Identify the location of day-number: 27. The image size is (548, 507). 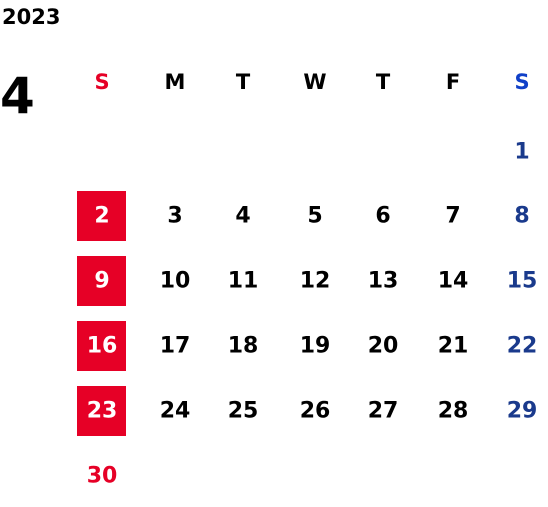
(383, 411).